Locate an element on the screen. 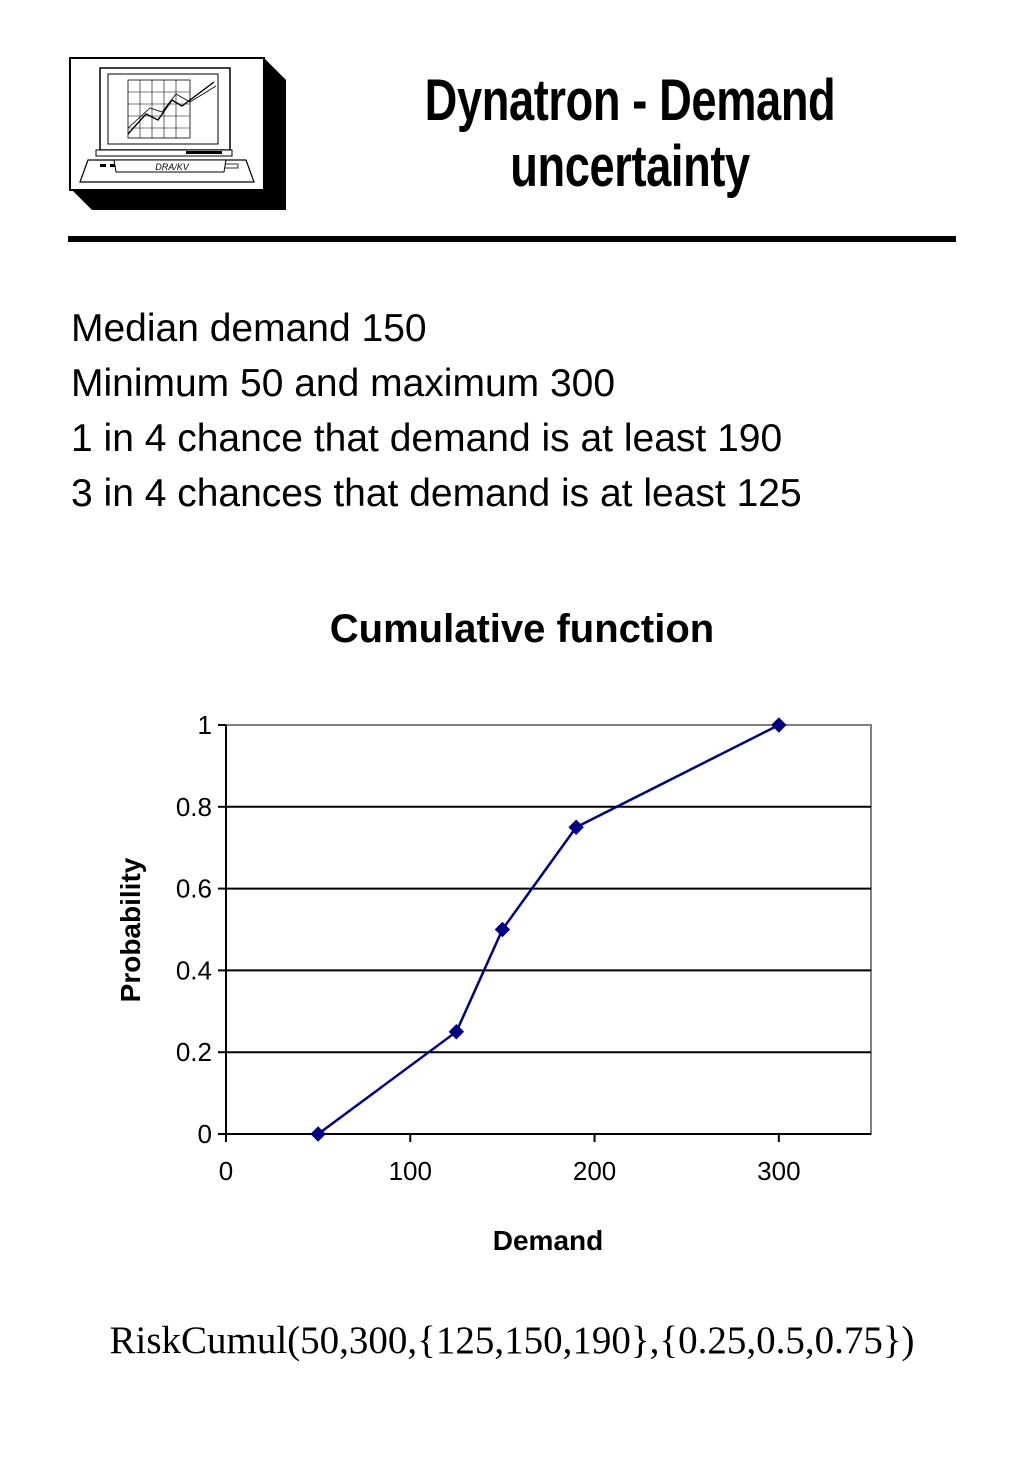  x-tick-label: 200 is located at coordinates (594, 1171).